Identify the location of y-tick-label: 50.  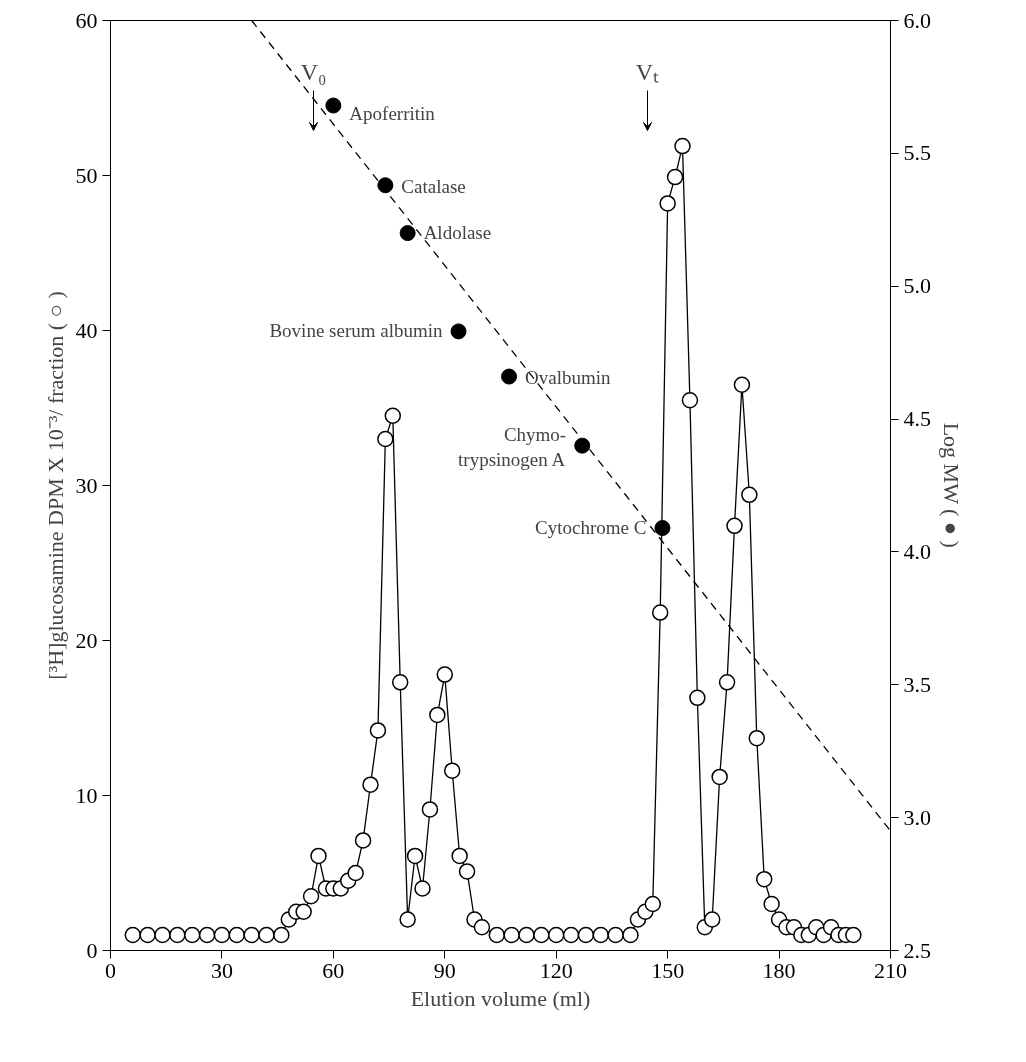
(86, 175).